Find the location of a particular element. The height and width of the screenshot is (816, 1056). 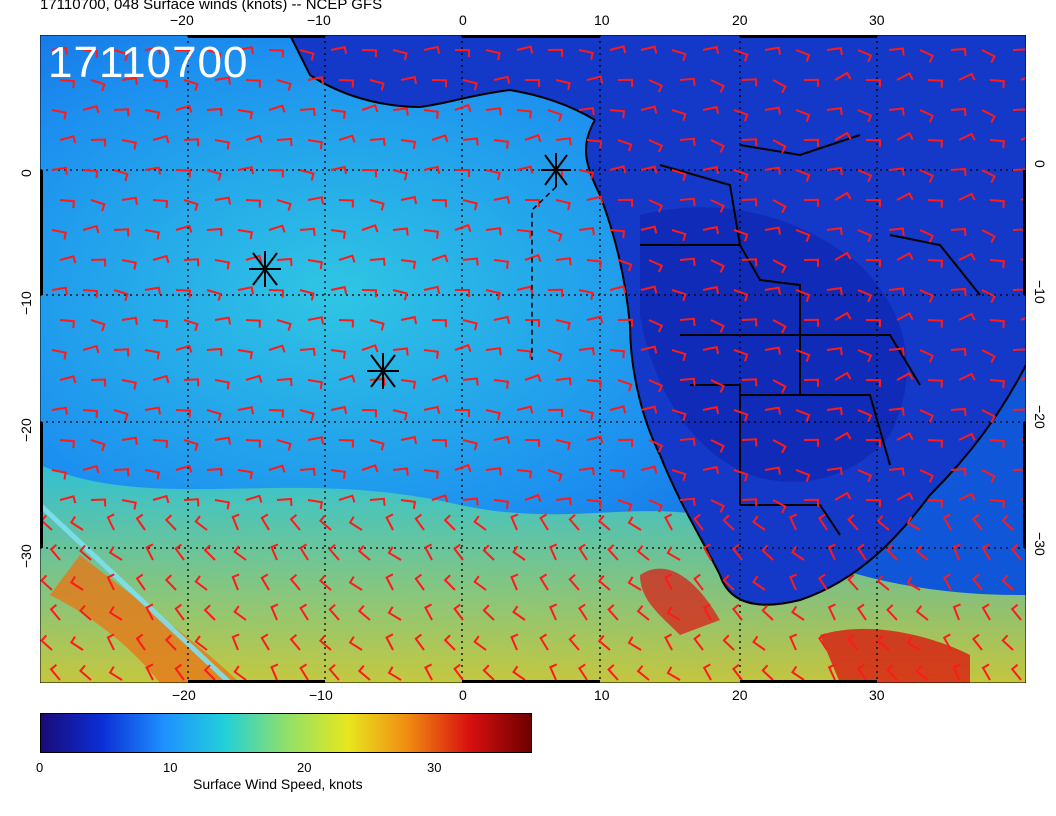

lat-tick-right: −20 is located at coordinates (1040, 417).